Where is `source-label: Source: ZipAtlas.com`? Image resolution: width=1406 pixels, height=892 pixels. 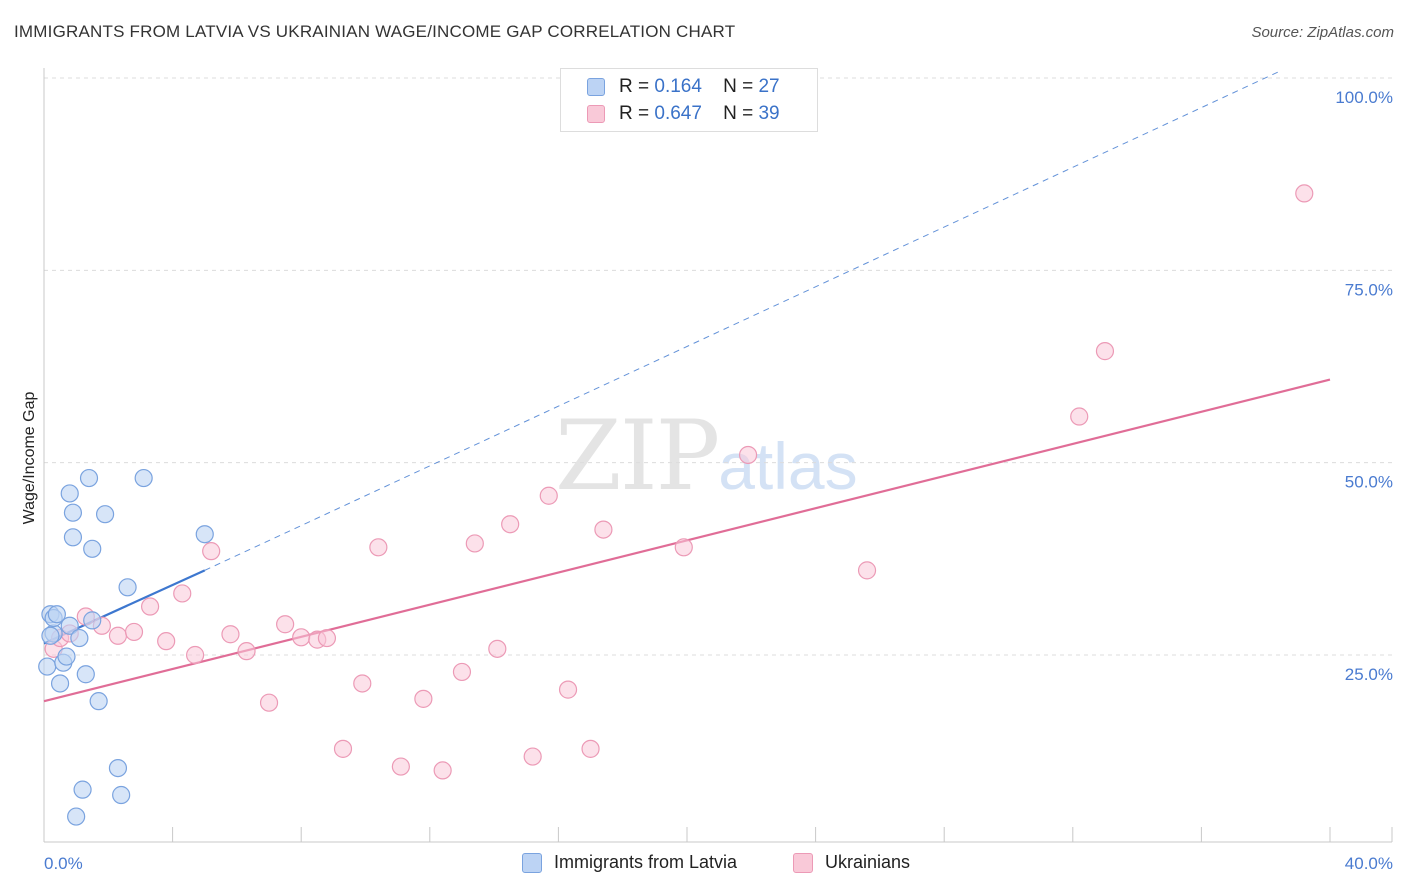 source-label: Source: ZipAtlas.com is located at coordinates (1322, 32).